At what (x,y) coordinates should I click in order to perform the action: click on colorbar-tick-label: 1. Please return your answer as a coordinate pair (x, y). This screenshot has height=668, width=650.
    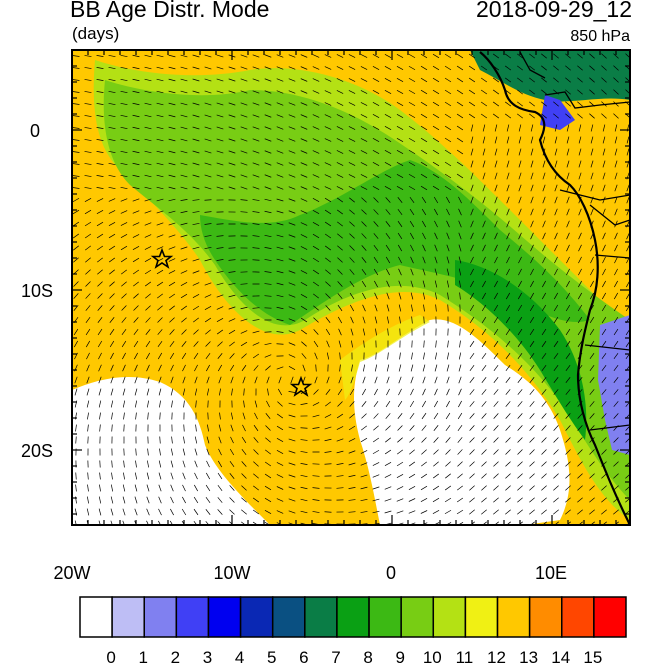
    Looking at the image, I should click on (143, 658).